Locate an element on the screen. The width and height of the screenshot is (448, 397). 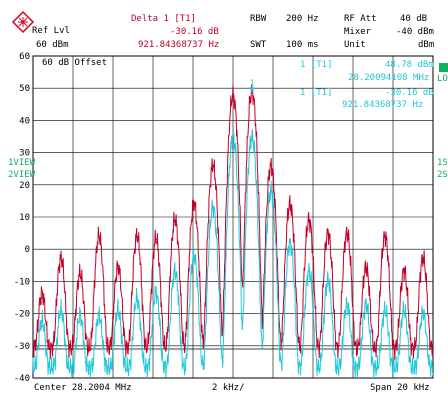
delta-marker-value: -30.16 dB is located at coordinates (194, 32).